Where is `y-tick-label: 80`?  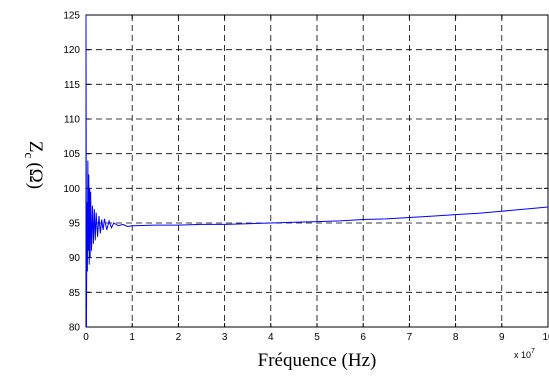
y-tick-label: 80 is located at coordinates (75, 328).